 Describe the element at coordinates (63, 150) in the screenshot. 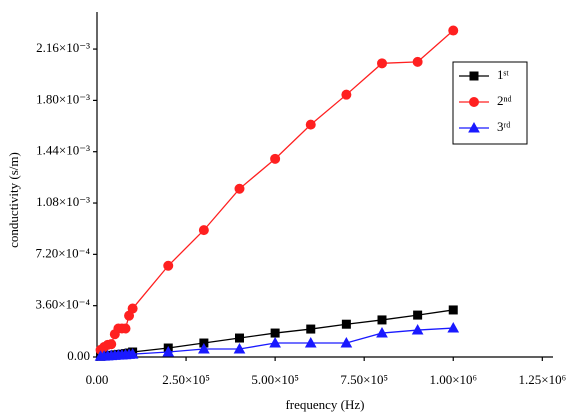

I see `y-tick-label: 1.44×10⁻³` at that location.